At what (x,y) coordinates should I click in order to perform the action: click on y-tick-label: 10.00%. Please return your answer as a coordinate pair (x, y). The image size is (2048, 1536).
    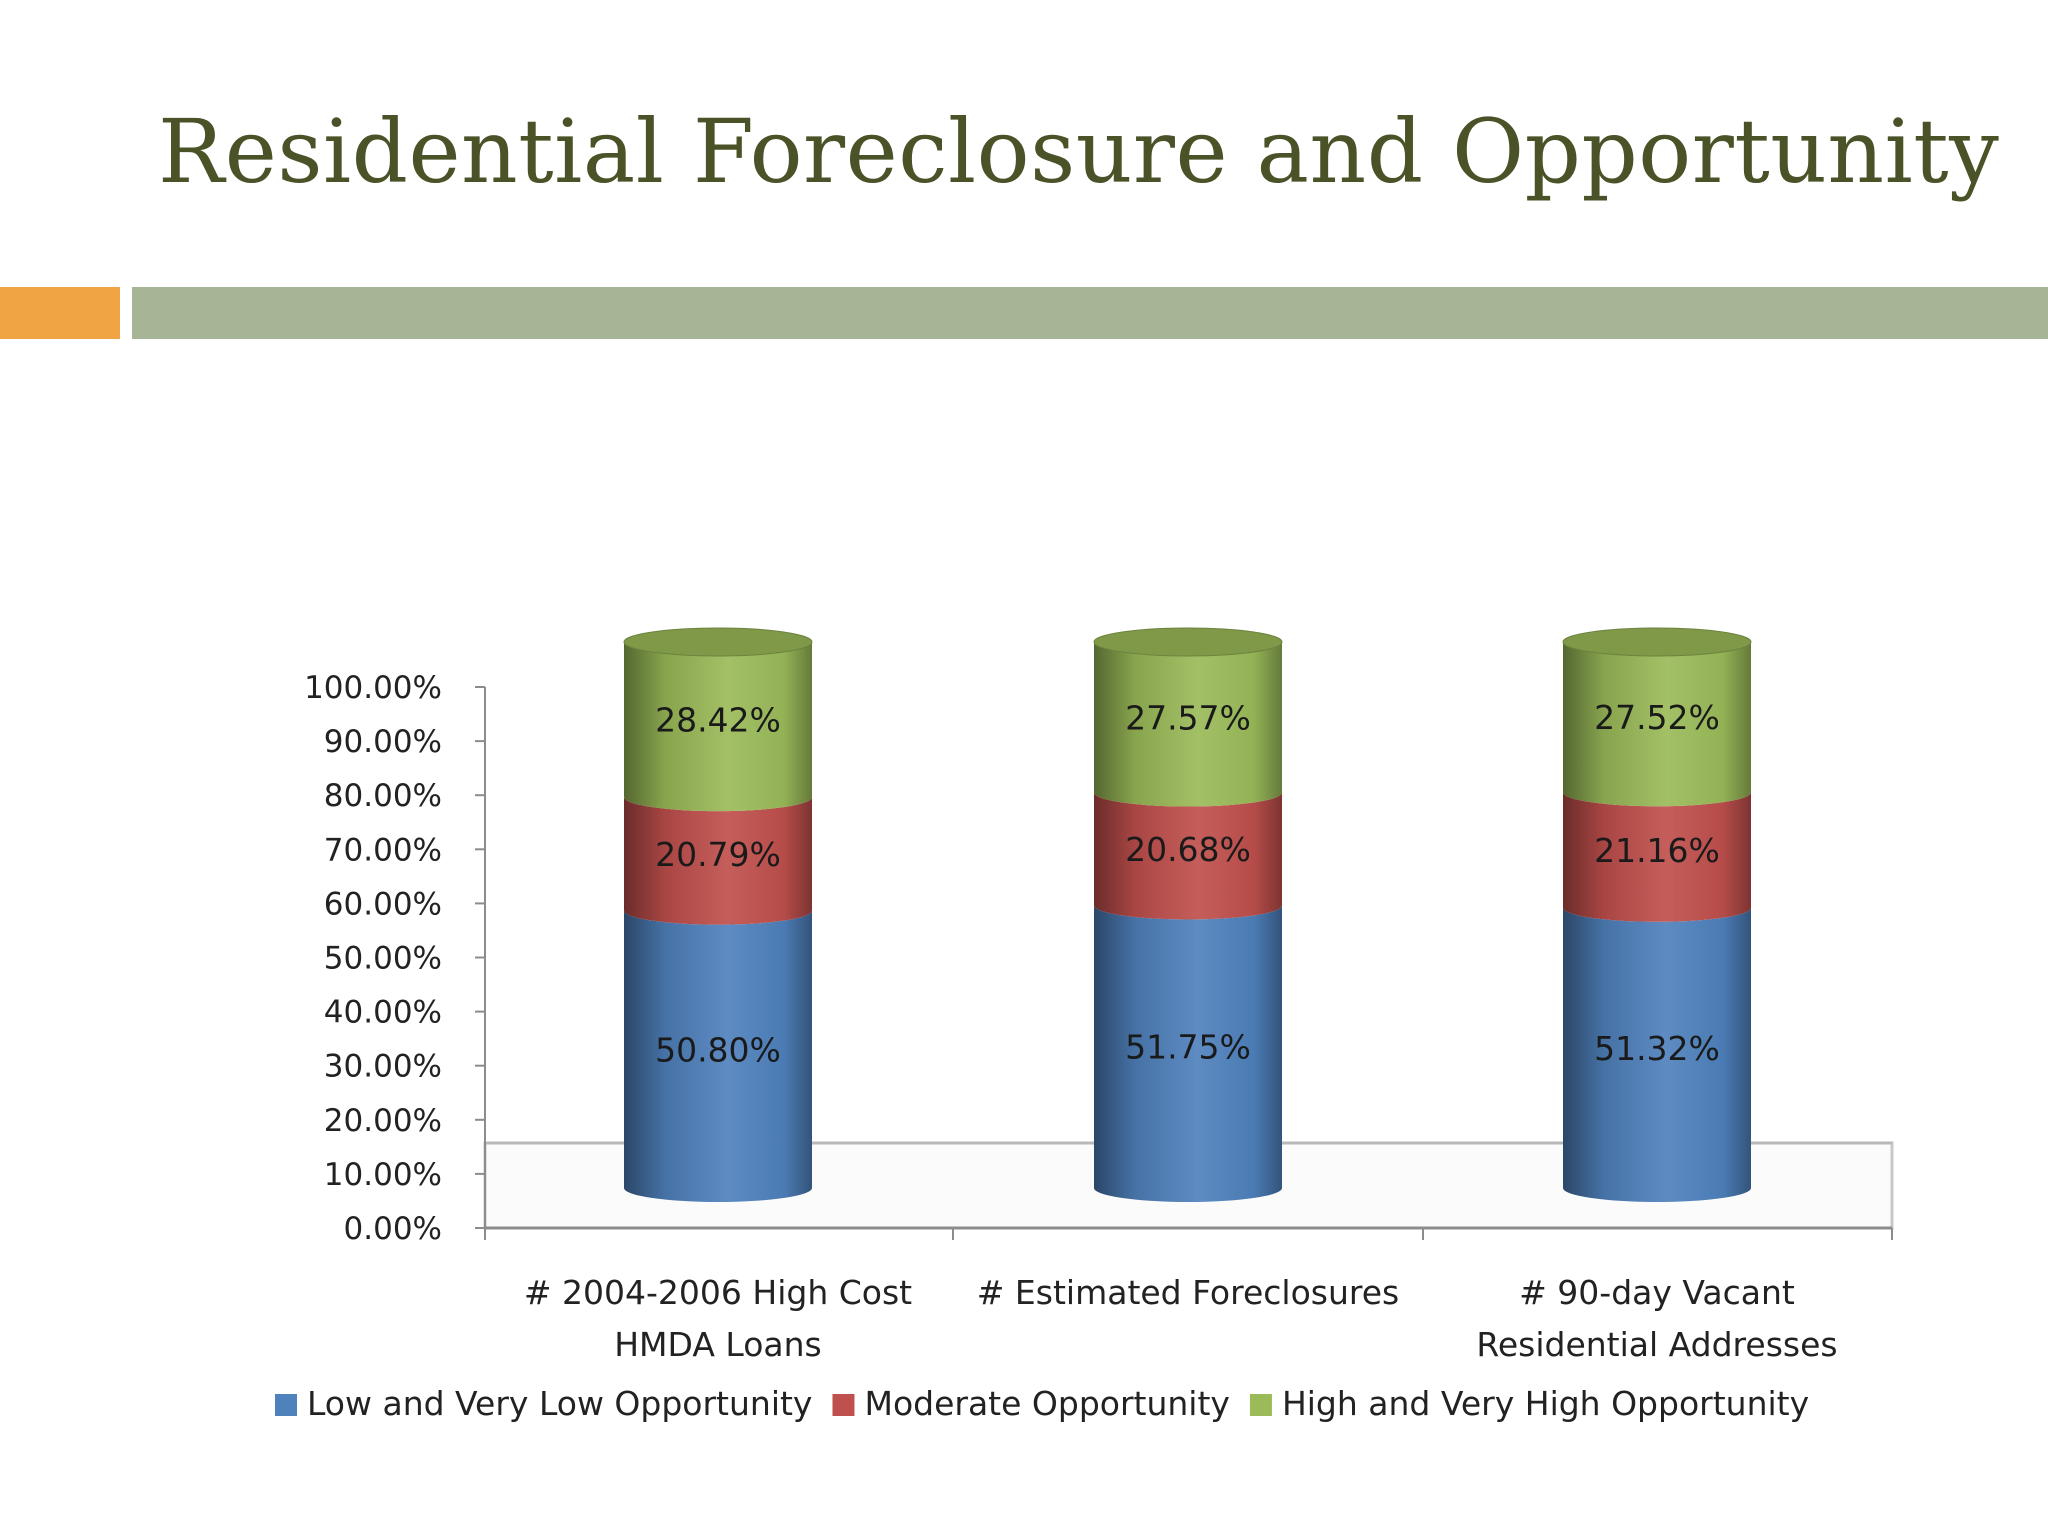
    Looking at the image, I should click on (383, 1175).